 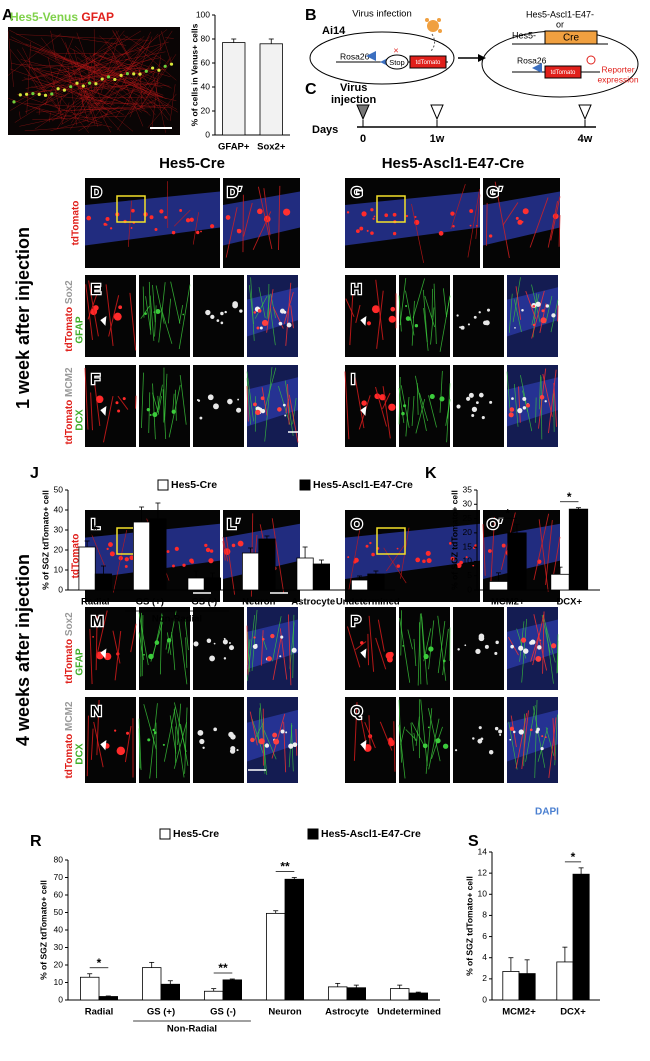 What do you see at coordinates (203, 14) in the screenshot?
I see `y-tick-label: 100` at bounding box center [203, 14].